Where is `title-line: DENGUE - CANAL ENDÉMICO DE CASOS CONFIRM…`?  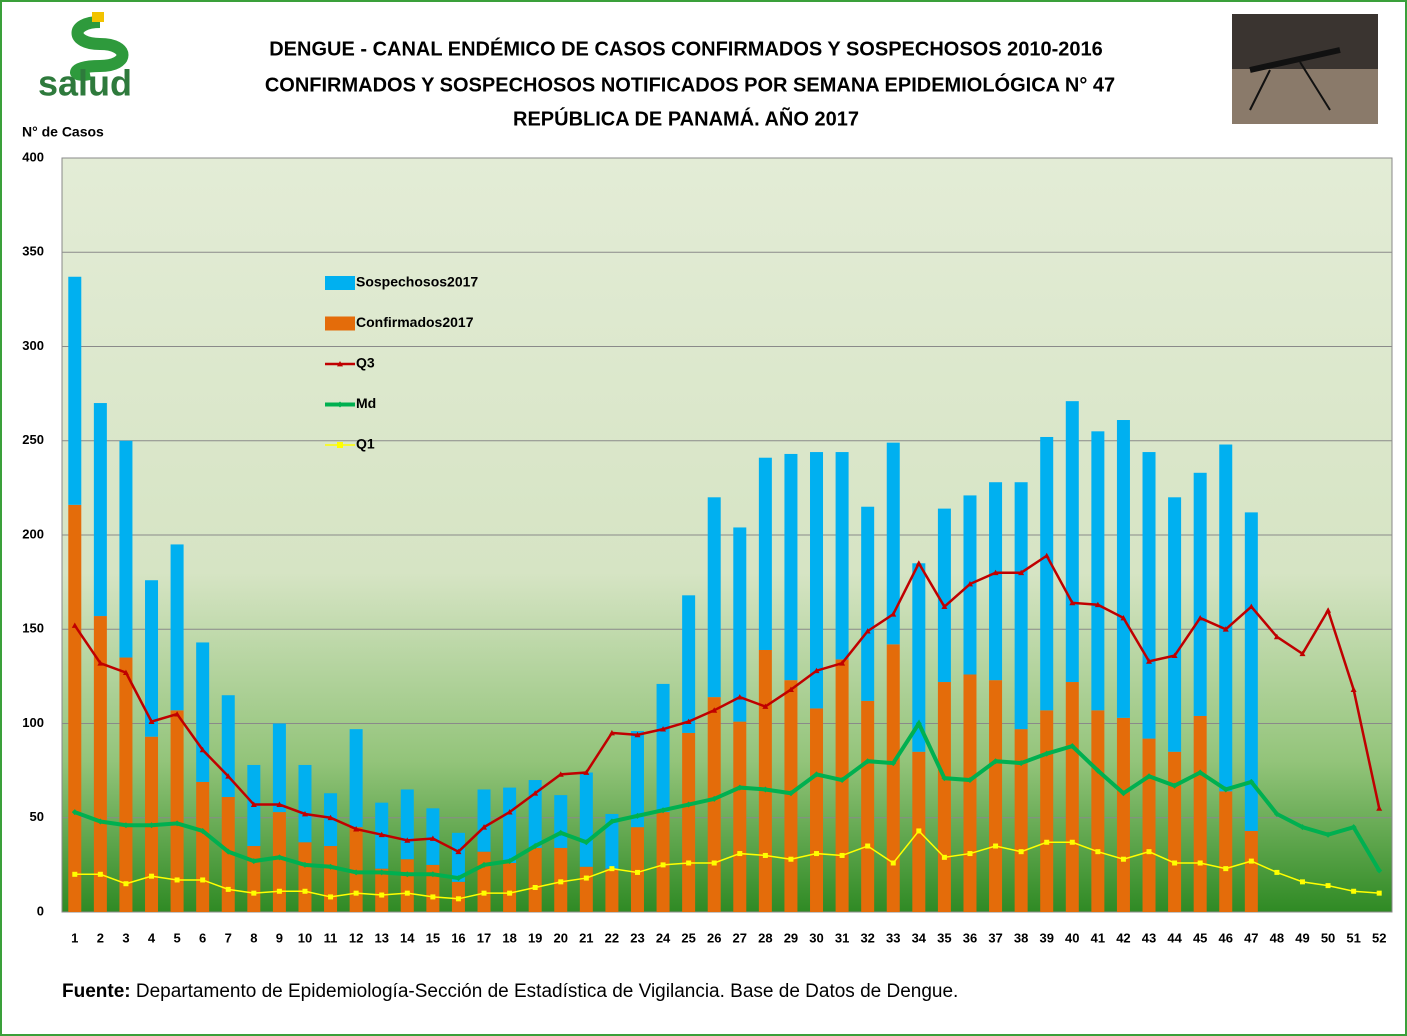
title-line: DENGUE - CANAL ENDÉMICO DE CASOS CONFIRM… is located at coordinates (686, 48).